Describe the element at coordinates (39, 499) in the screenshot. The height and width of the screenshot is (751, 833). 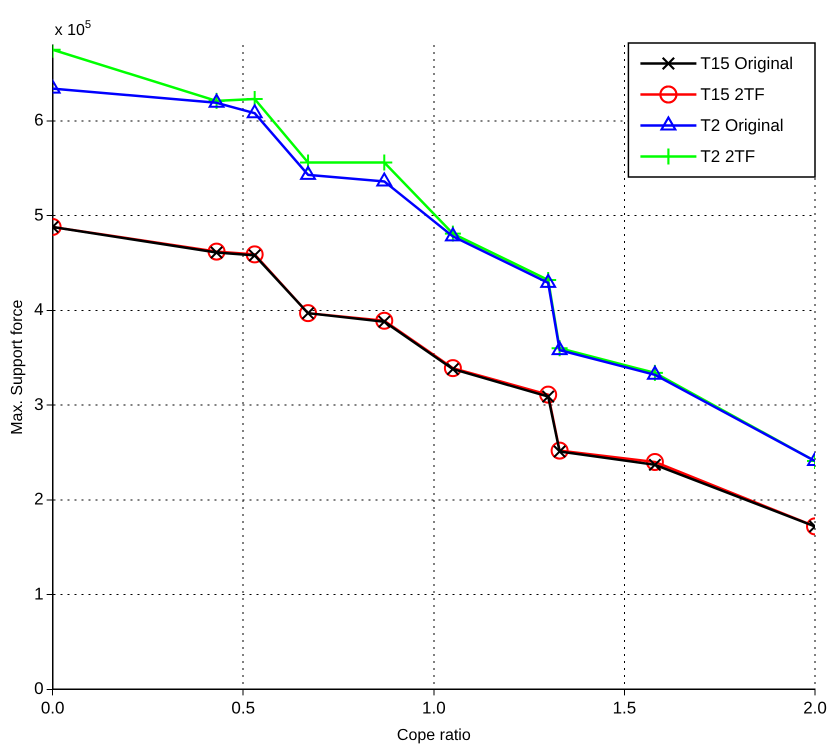
I see `y-tick-label: 2` at that location.